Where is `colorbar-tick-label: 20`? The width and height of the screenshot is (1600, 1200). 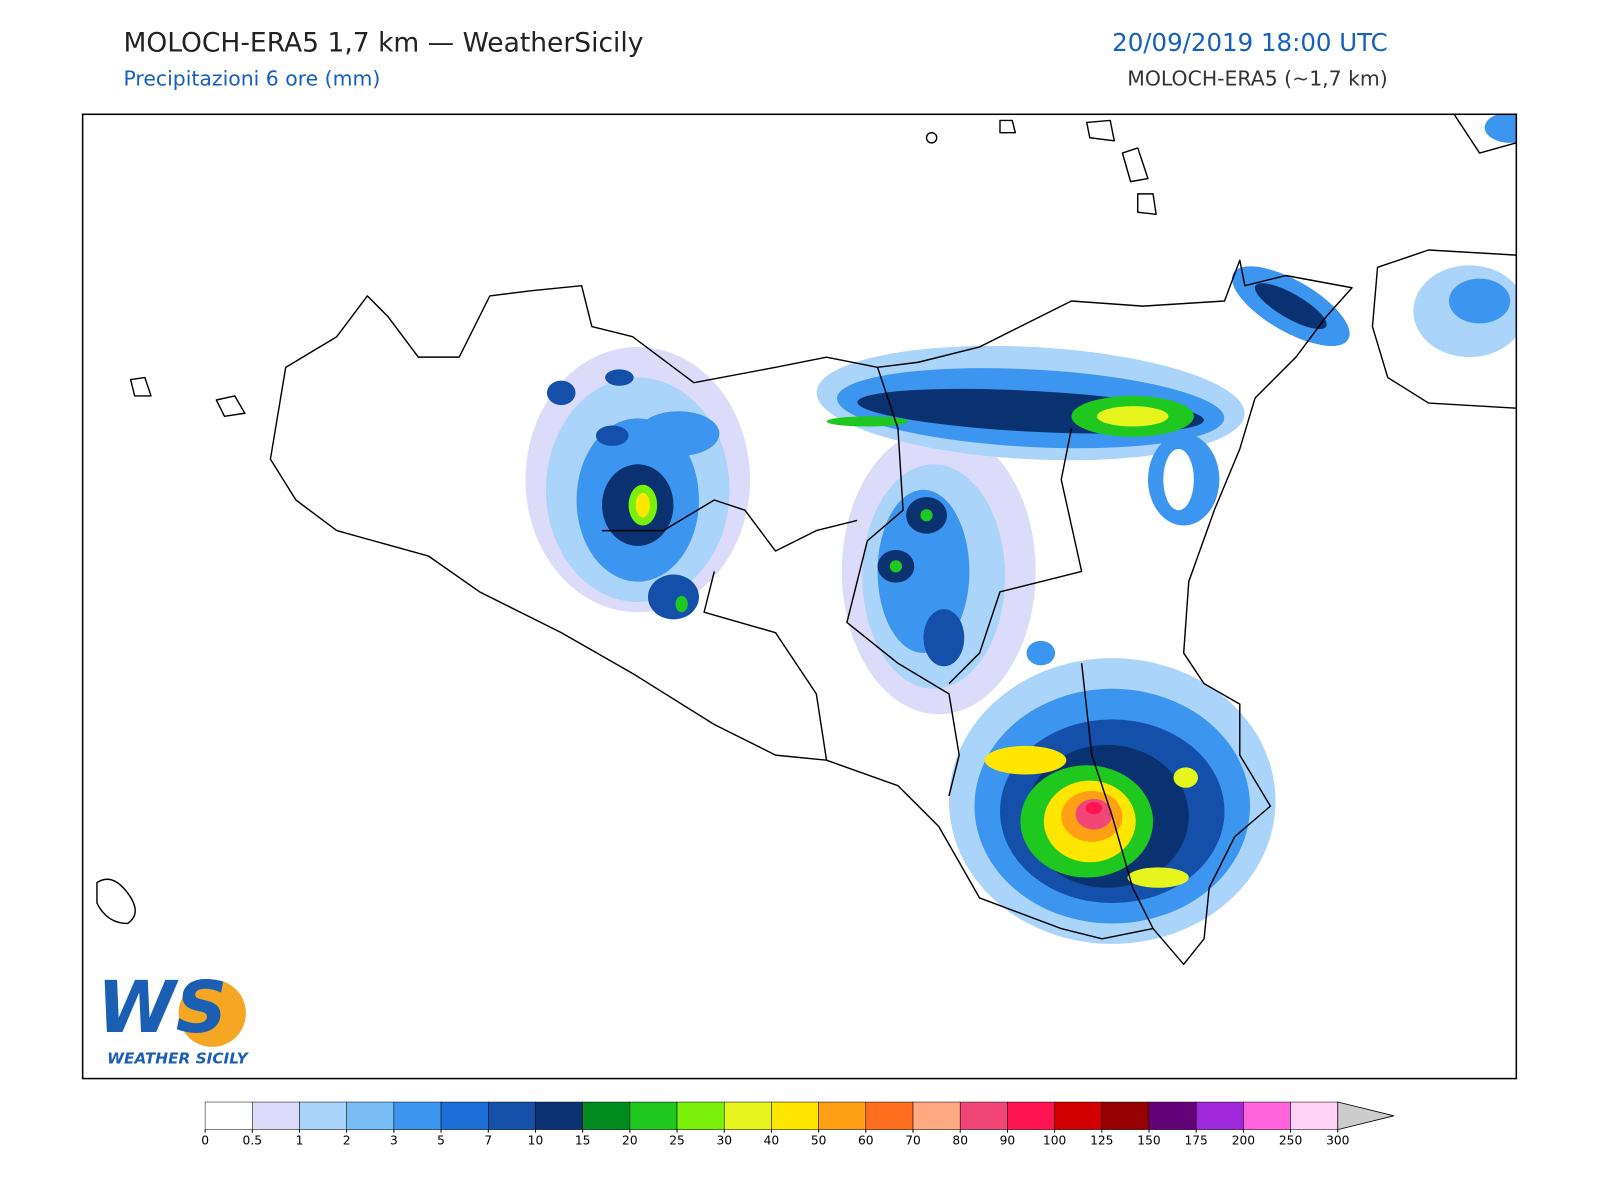 colorbar-tick-label: 20 is located at coordinates (630, 1140).